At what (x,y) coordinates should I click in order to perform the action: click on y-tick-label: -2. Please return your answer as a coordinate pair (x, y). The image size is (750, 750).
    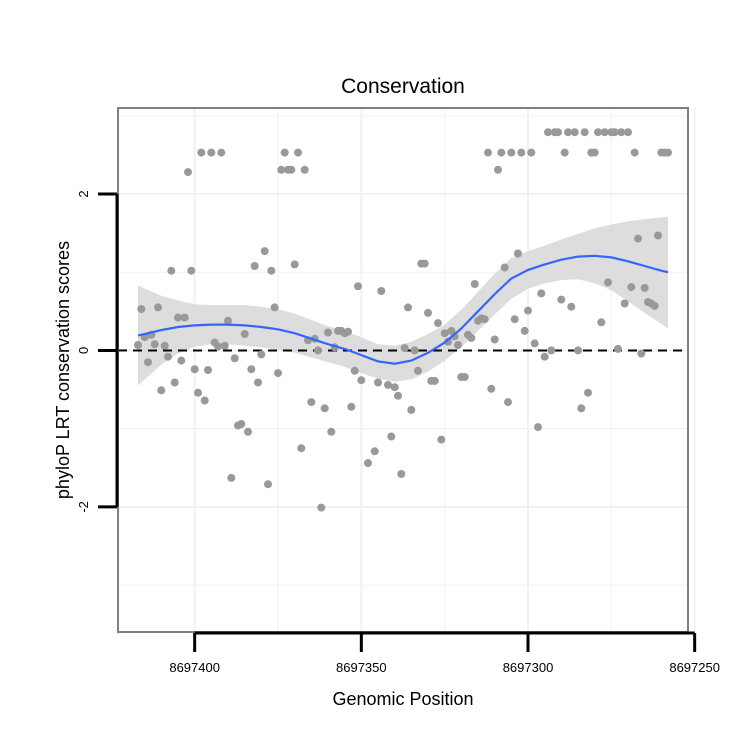
    Looking at the image, I should click on (83, 507).